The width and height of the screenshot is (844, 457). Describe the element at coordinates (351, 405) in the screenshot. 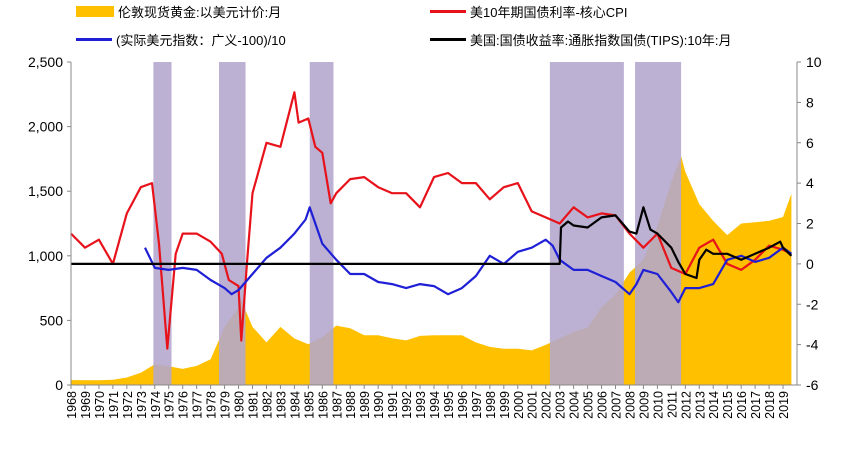

I see `x-tick-label: 1988` at that location.